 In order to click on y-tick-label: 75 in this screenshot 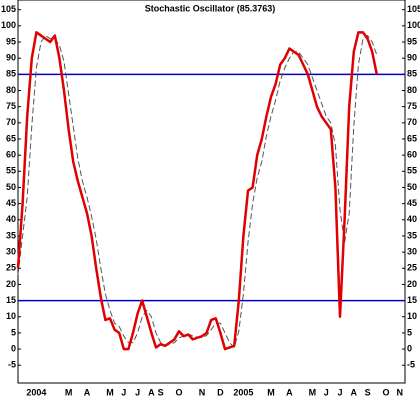, I will do `click(11, 106)`.